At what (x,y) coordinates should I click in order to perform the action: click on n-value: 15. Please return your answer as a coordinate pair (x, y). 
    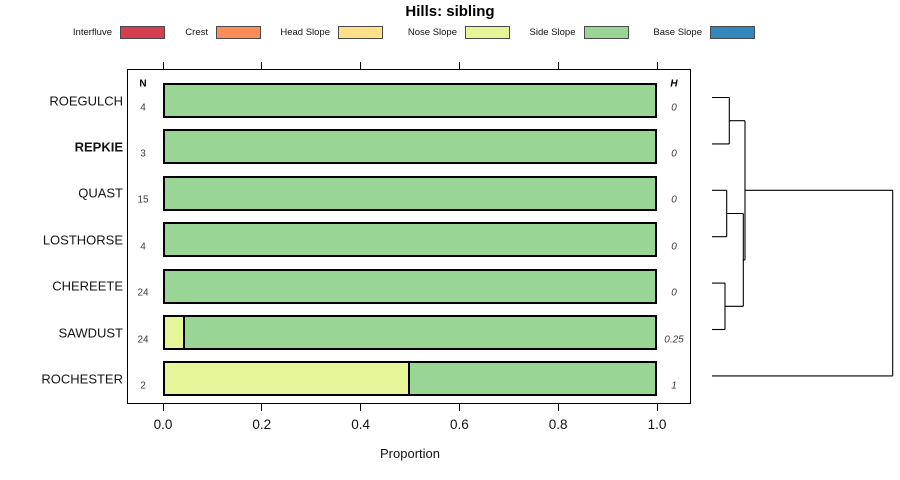
    Looking at the image, I should click on (143, 200).